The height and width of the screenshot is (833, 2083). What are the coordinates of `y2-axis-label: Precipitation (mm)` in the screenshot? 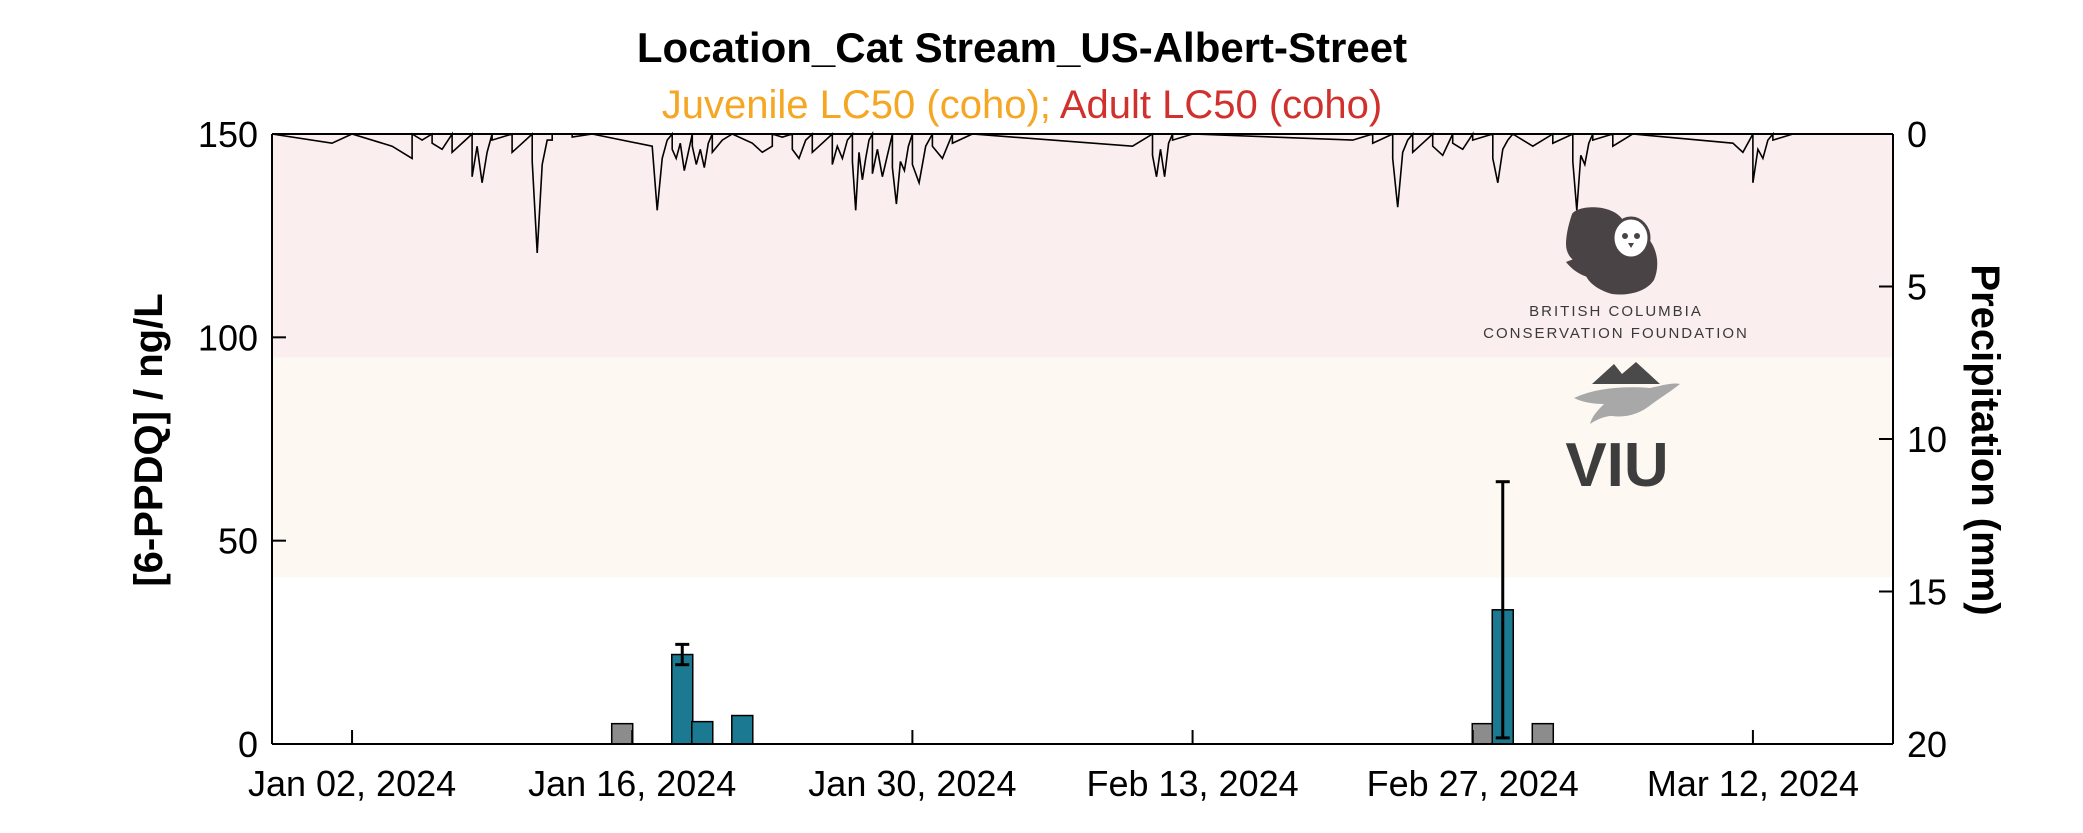 It's located at (1985, 439).